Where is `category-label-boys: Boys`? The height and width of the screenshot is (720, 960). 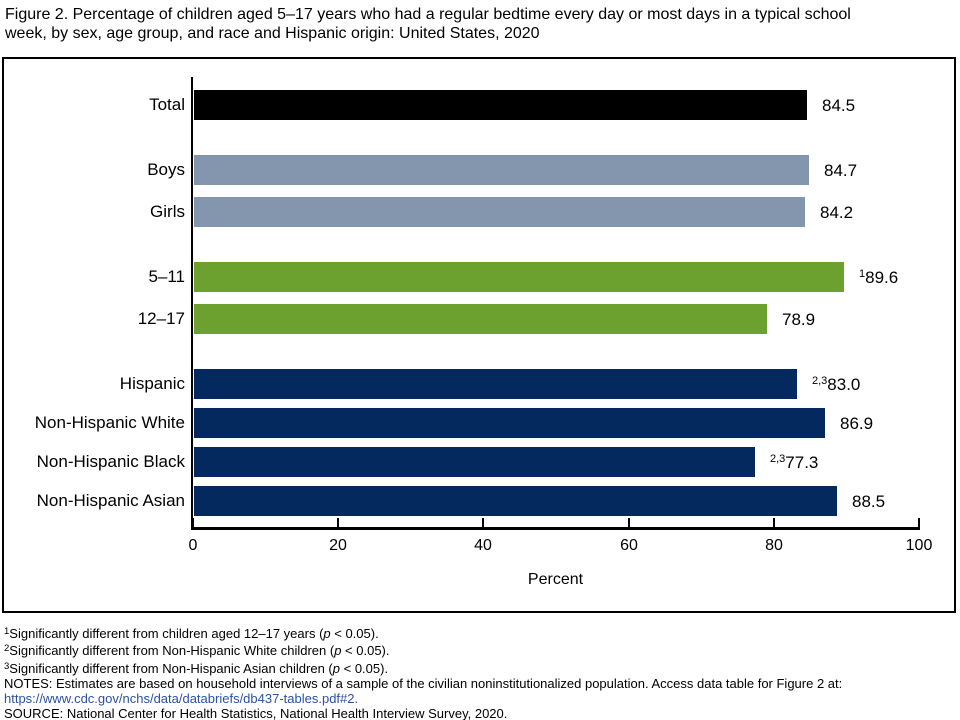
category-label-boys: Boys is located at coordinates (166, 169).